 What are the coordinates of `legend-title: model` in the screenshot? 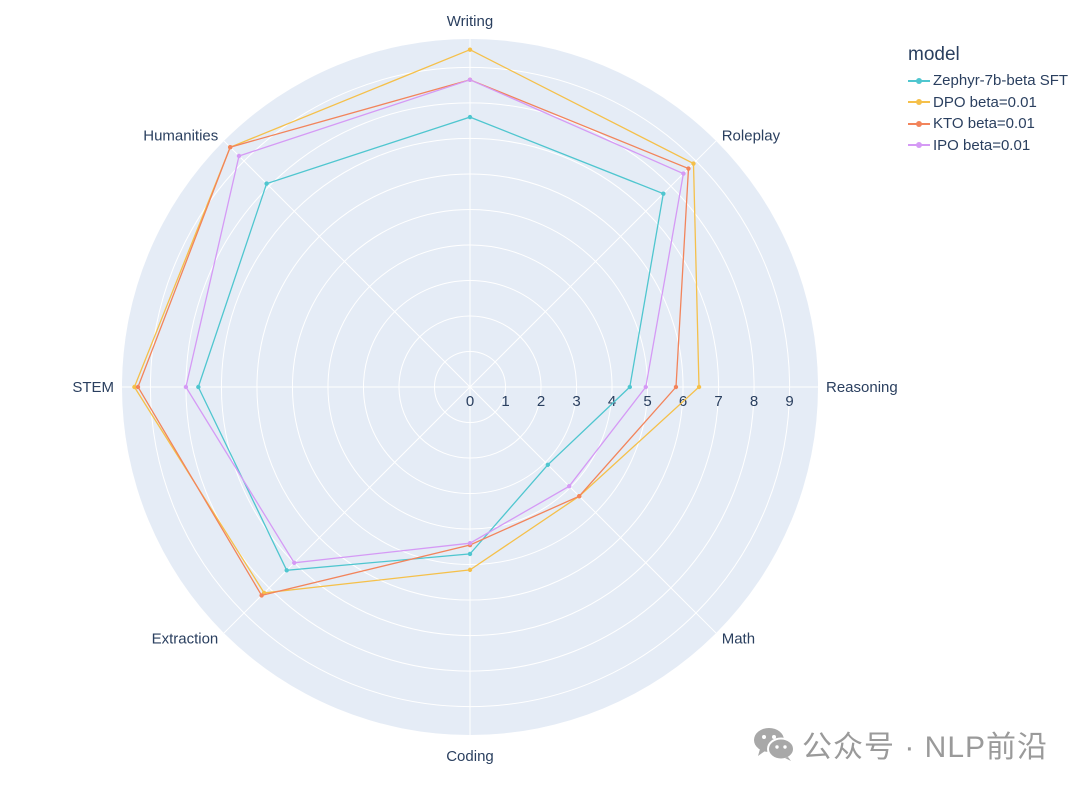 It's located at (934, 54).